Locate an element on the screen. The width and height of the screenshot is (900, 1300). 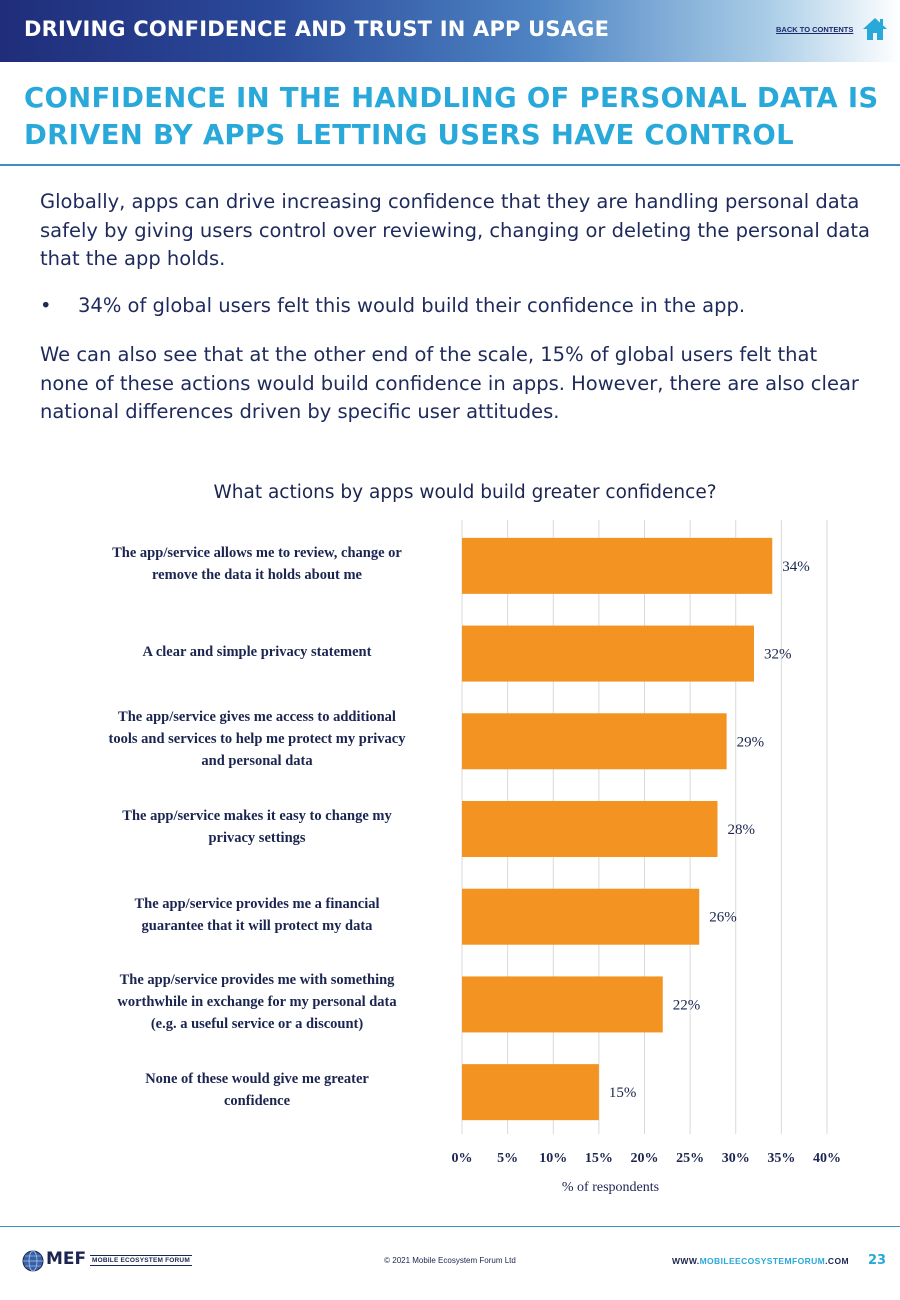
category-label: A clear and simple privacy statement is located at coordinates (257, 652).